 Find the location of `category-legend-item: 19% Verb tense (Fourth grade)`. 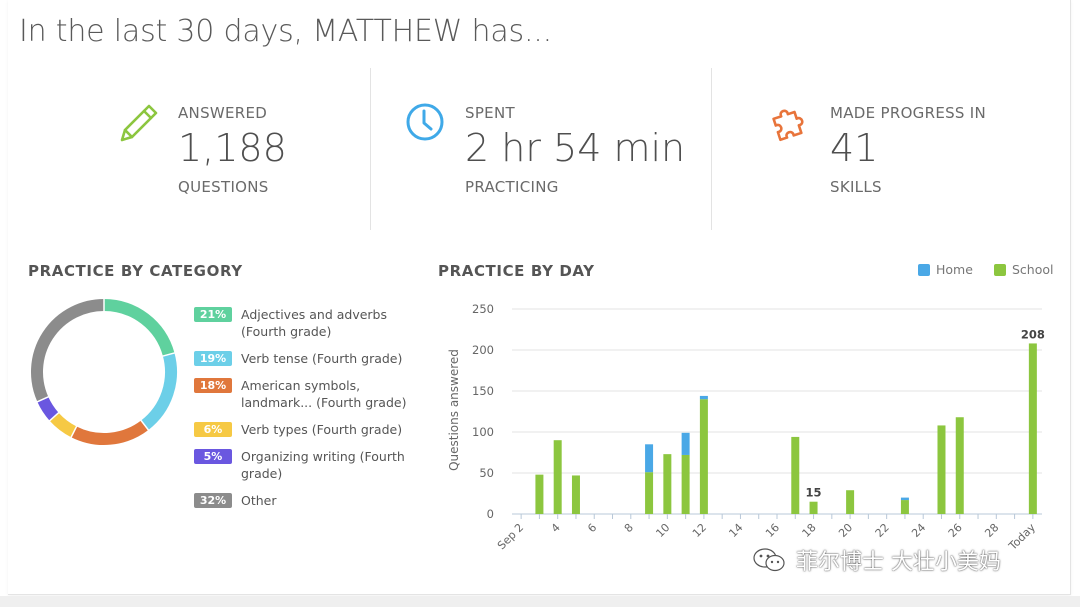

category-legend-item: 19% Verb tense (Fourth grade) is located at coordinates (309, 358).